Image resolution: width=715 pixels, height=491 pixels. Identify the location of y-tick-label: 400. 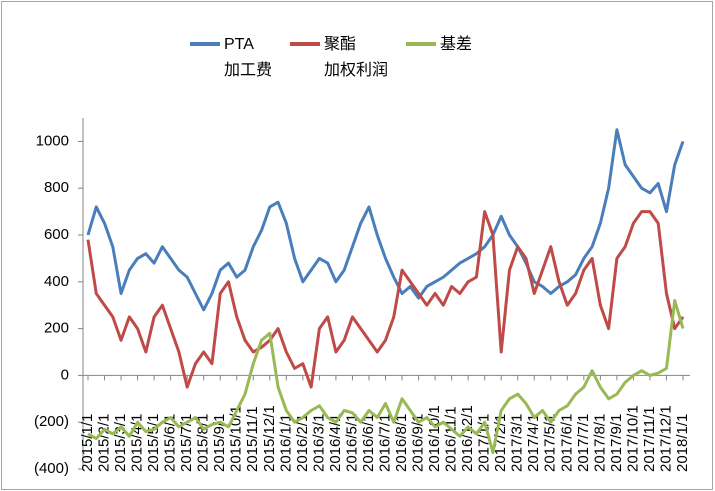
(56, 281).